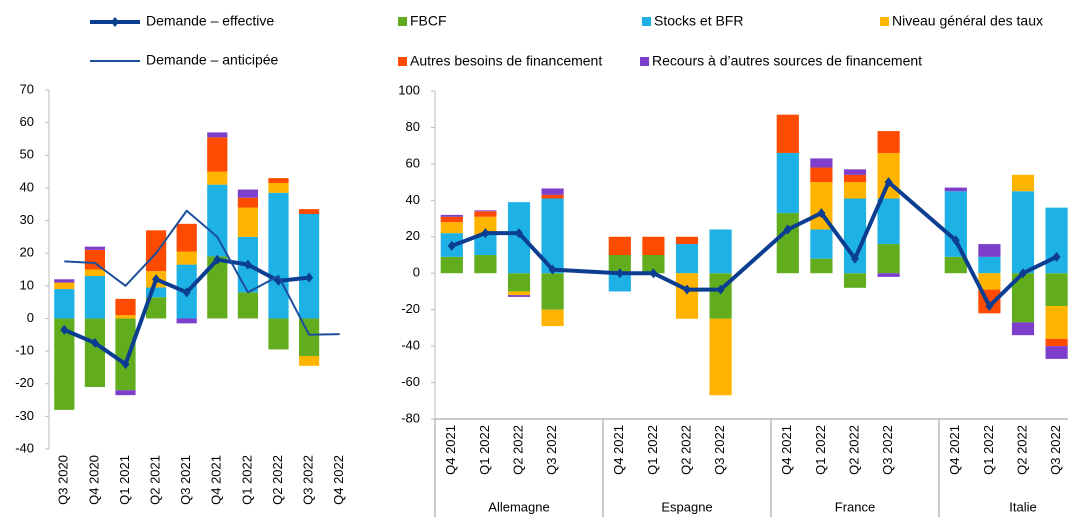 The width and height of the screenshot is (1068, 517). What do you see at coordinates (27, 154) in the screenshot?
I see `y-tick-label: 50` at bounding box center [27, 154].